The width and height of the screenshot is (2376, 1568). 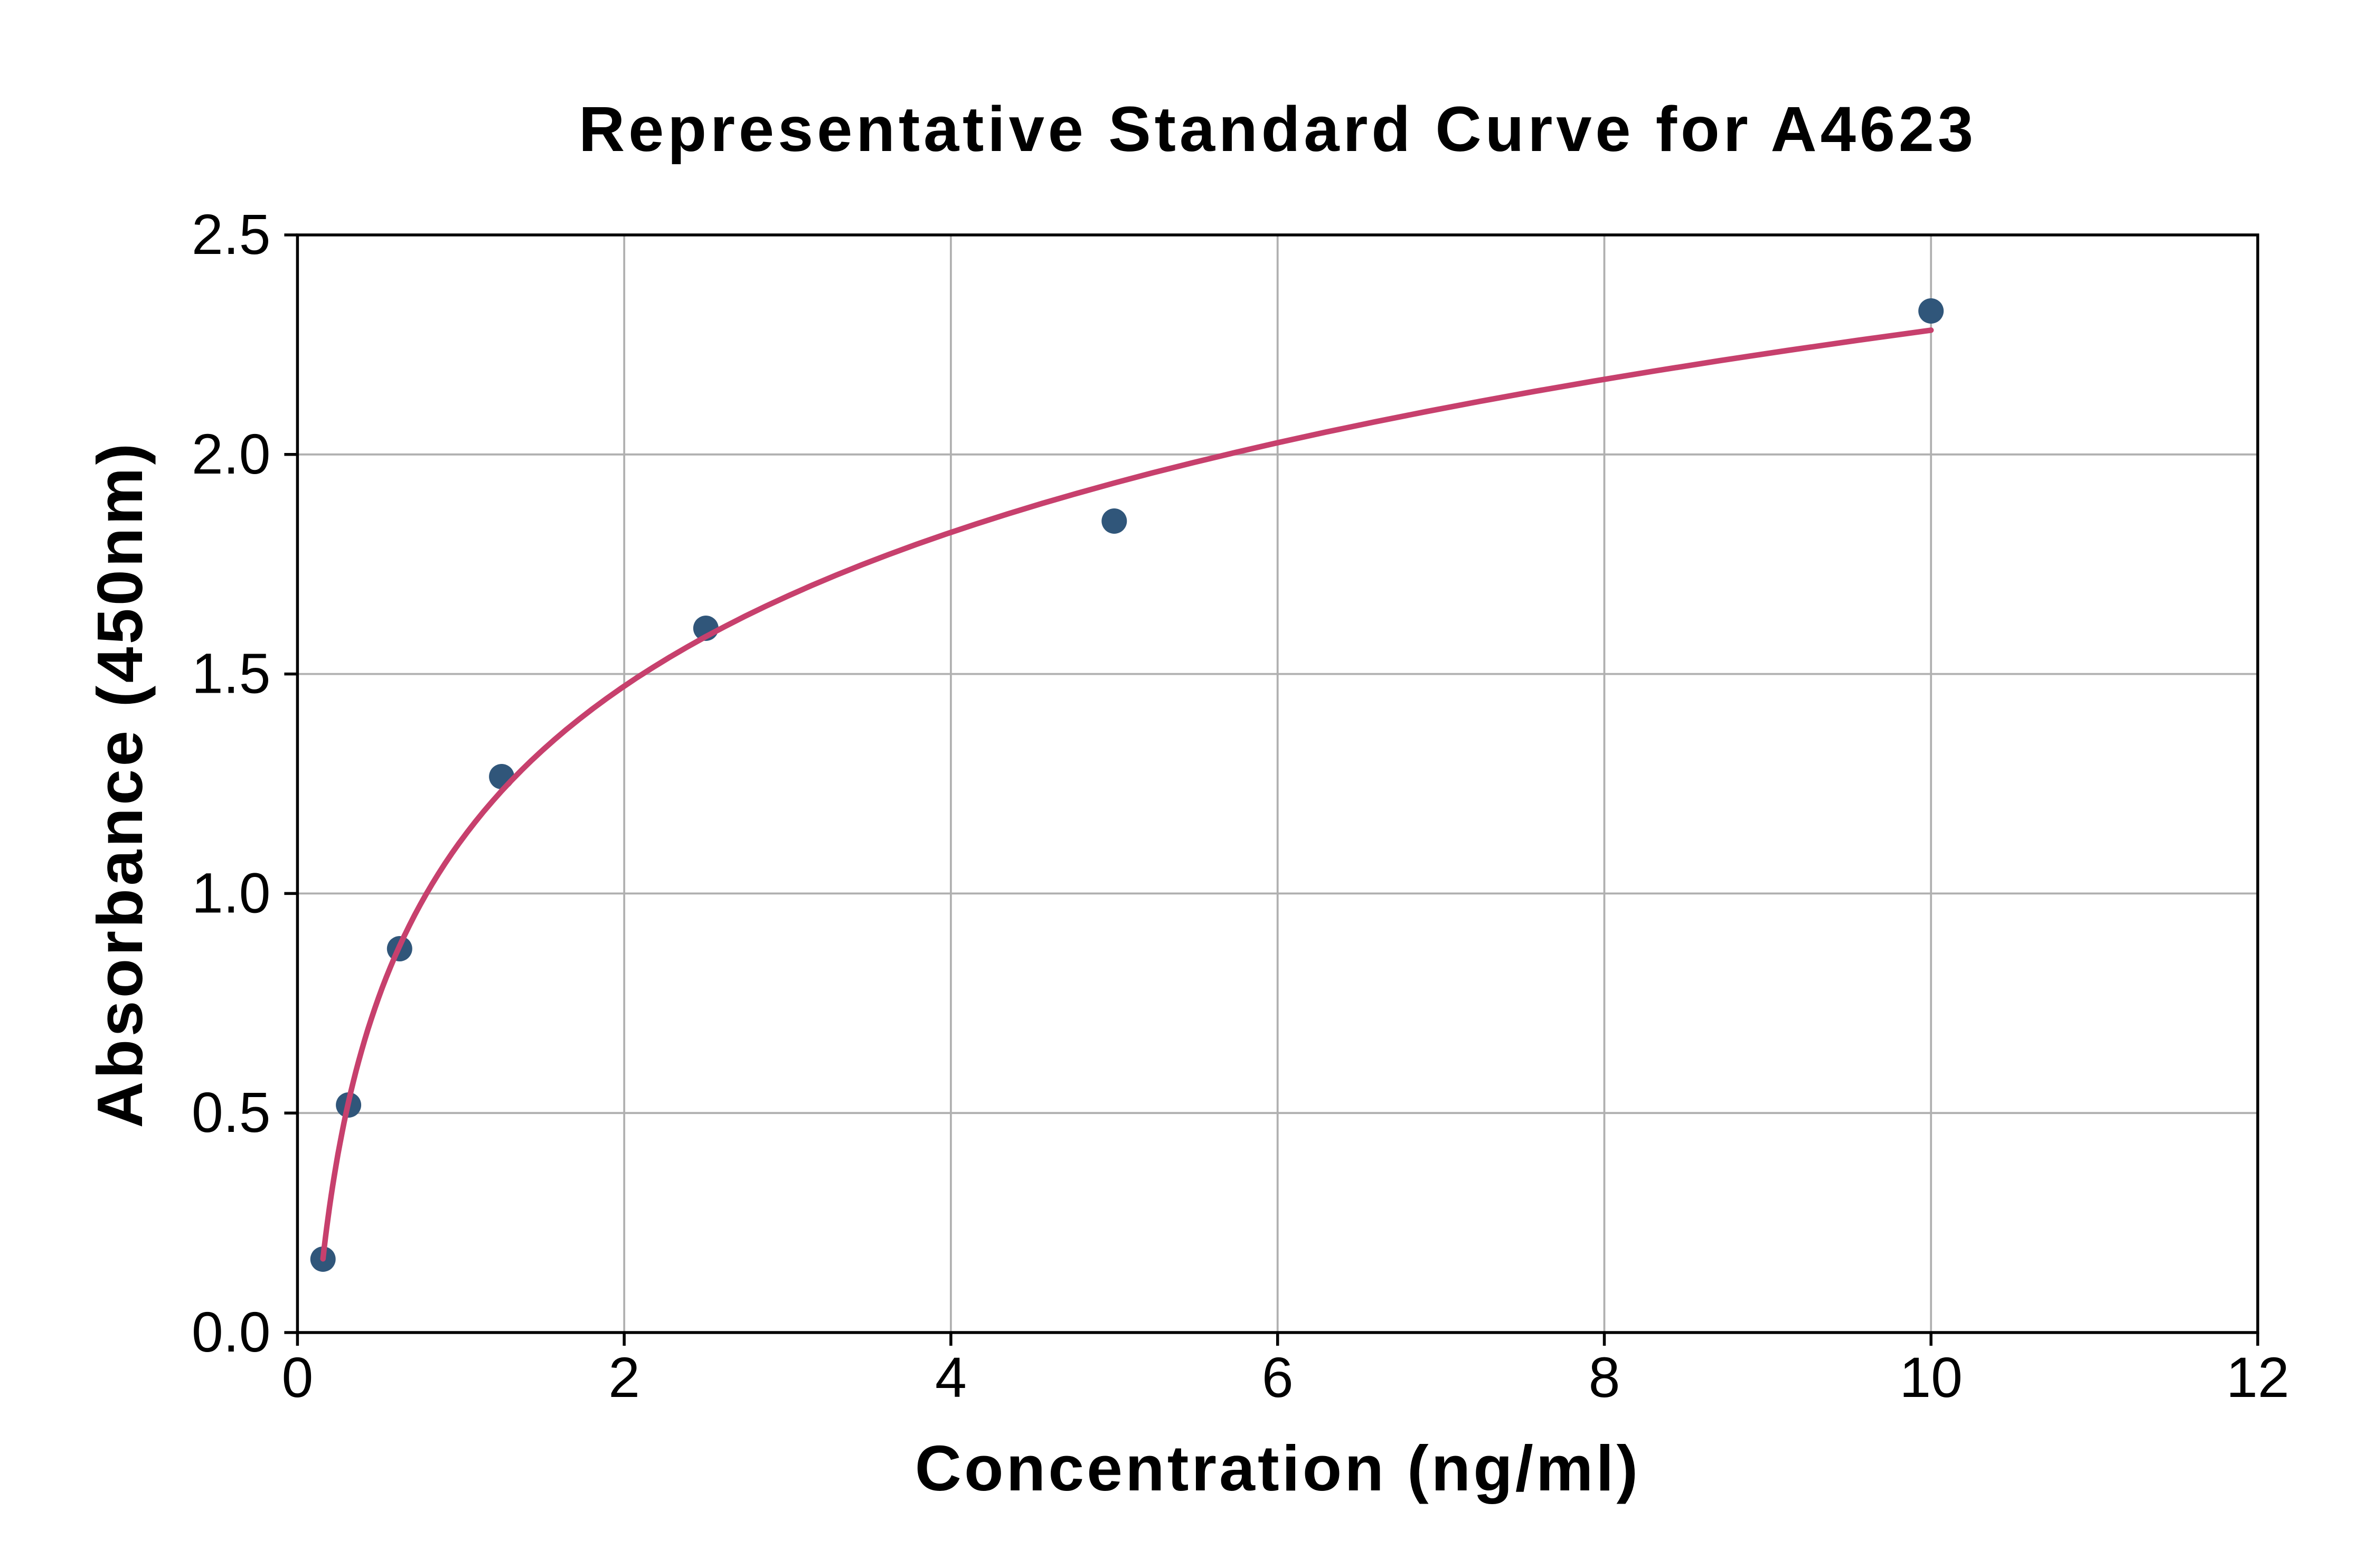 I want to click on svg-text:Representative Standard Curve: Representative Standard Curve for A4623, so click(x=1278, y=129).